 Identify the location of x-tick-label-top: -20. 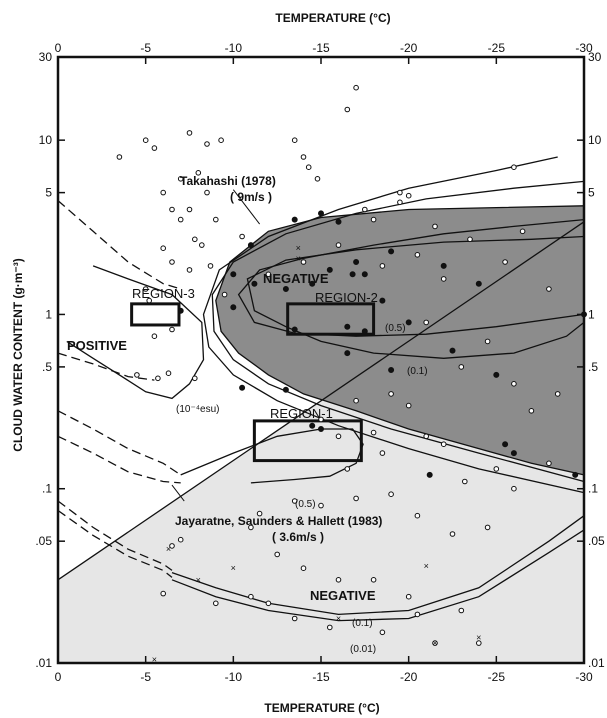
(409, 48).